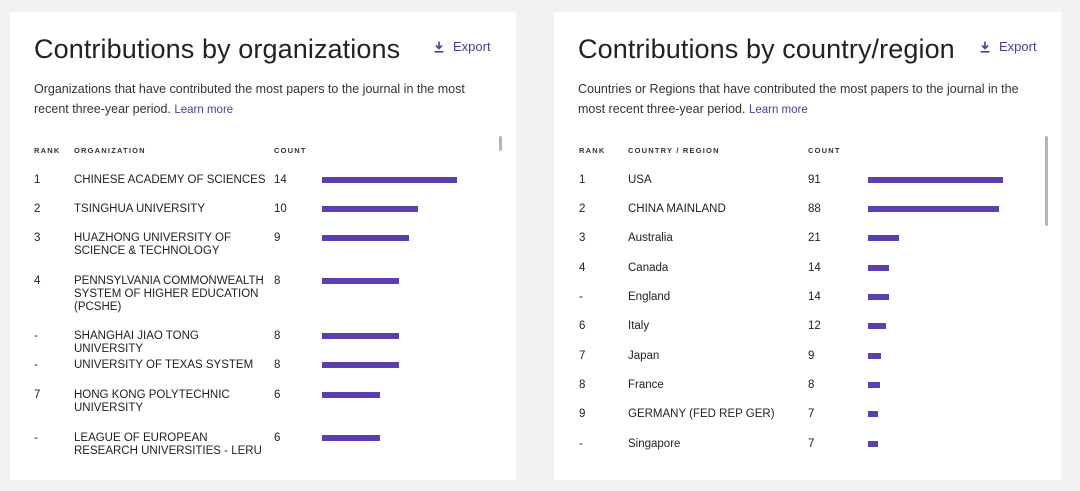  Describe the element at coordinates (648, 268) in the screenshot. I see `name-cell: Canada` at that location.